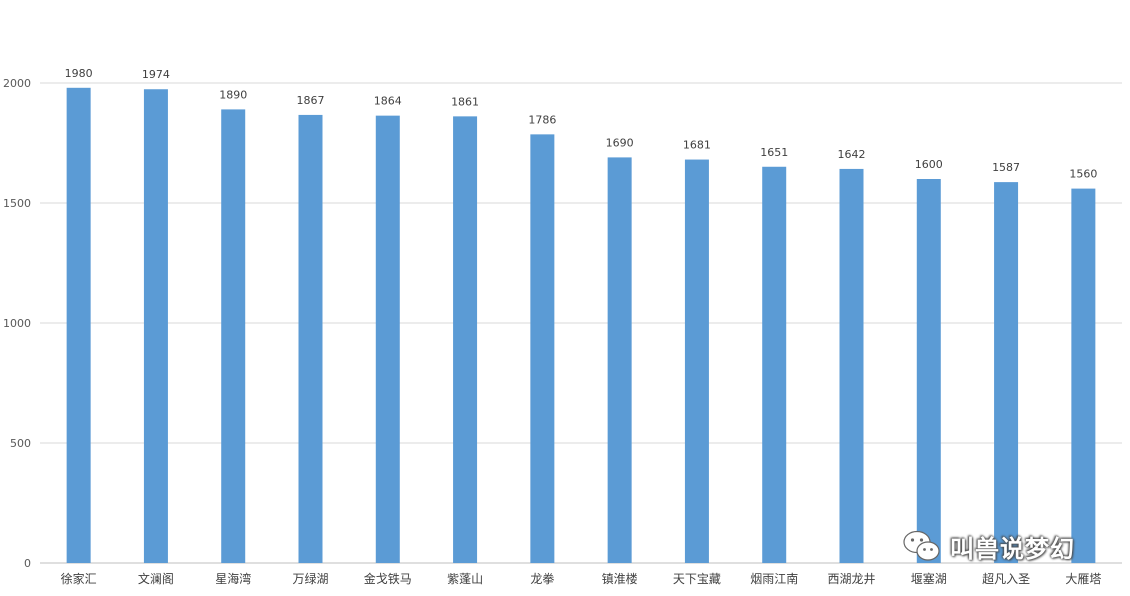 This screenshot has height=596, width=1130. What do you see at coordinates (388, 578) in the screenshot?
I see `category-label: 金戈铁马` at bounding box center [388, 578].